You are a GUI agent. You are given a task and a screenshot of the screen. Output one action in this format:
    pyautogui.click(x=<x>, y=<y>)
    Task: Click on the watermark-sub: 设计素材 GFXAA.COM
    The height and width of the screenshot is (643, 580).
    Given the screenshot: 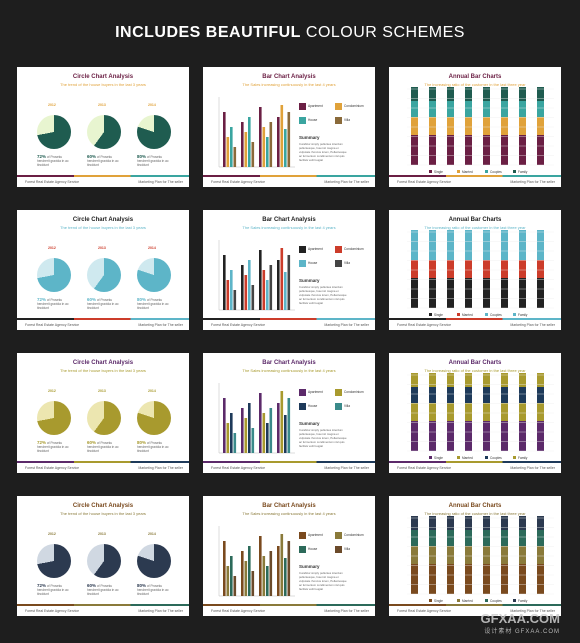 What is the action you would take?
    pyautogui.click(x=522, y=632)
    